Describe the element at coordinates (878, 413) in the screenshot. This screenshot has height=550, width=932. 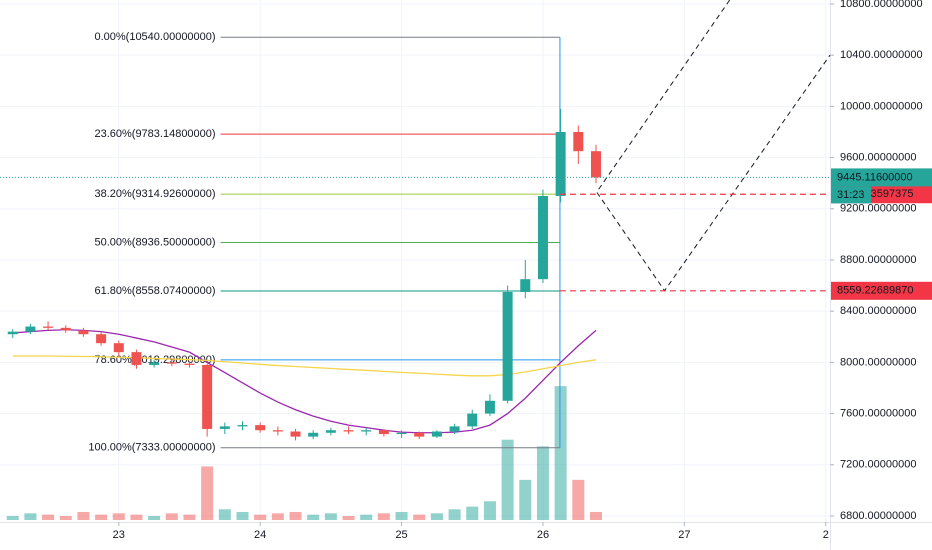
I see `y-tick-label: 7600.00000000` at that location.